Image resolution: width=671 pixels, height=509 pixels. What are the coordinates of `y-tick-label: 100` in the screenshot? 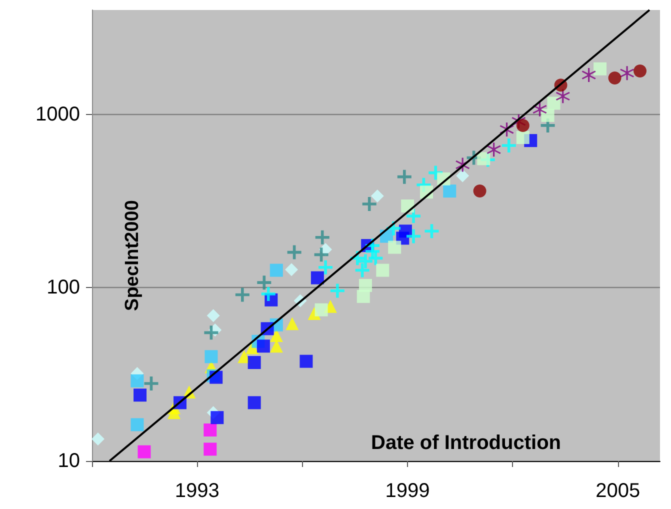 It's located at (63, 287).